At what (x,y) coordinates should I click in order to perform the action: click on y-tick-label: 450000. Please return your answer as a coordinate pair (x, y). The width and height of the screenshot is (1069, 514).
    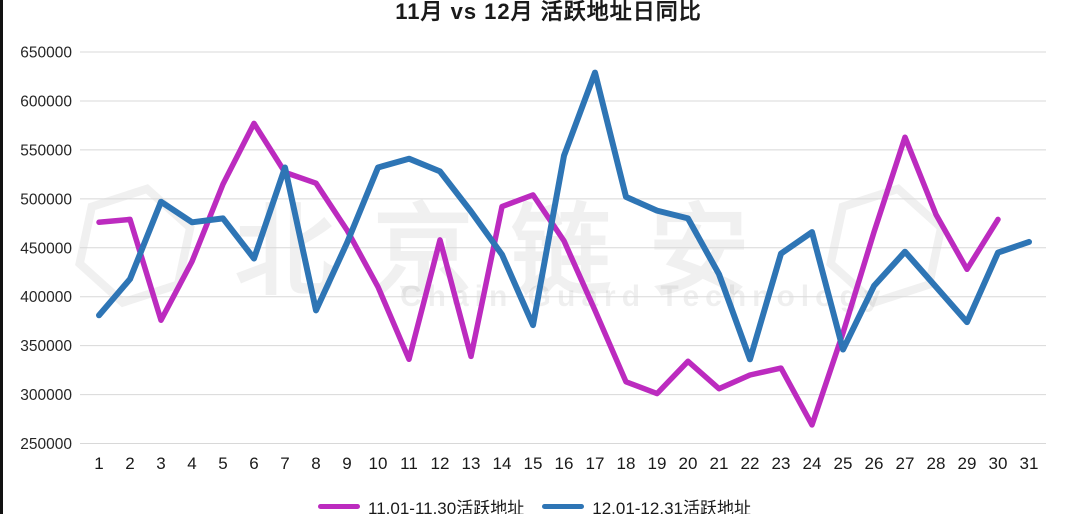
    Looking at the image, I should click on (46, 248).